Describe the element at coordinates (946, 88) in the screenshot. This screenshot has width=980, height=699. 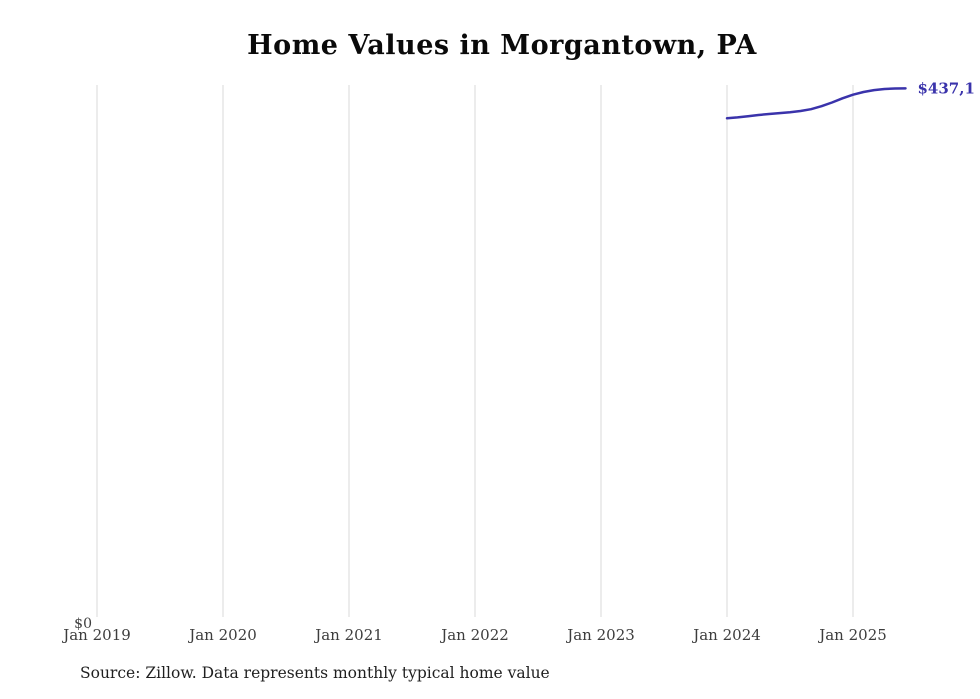
I see `end-value-label: $437,1` at that location.